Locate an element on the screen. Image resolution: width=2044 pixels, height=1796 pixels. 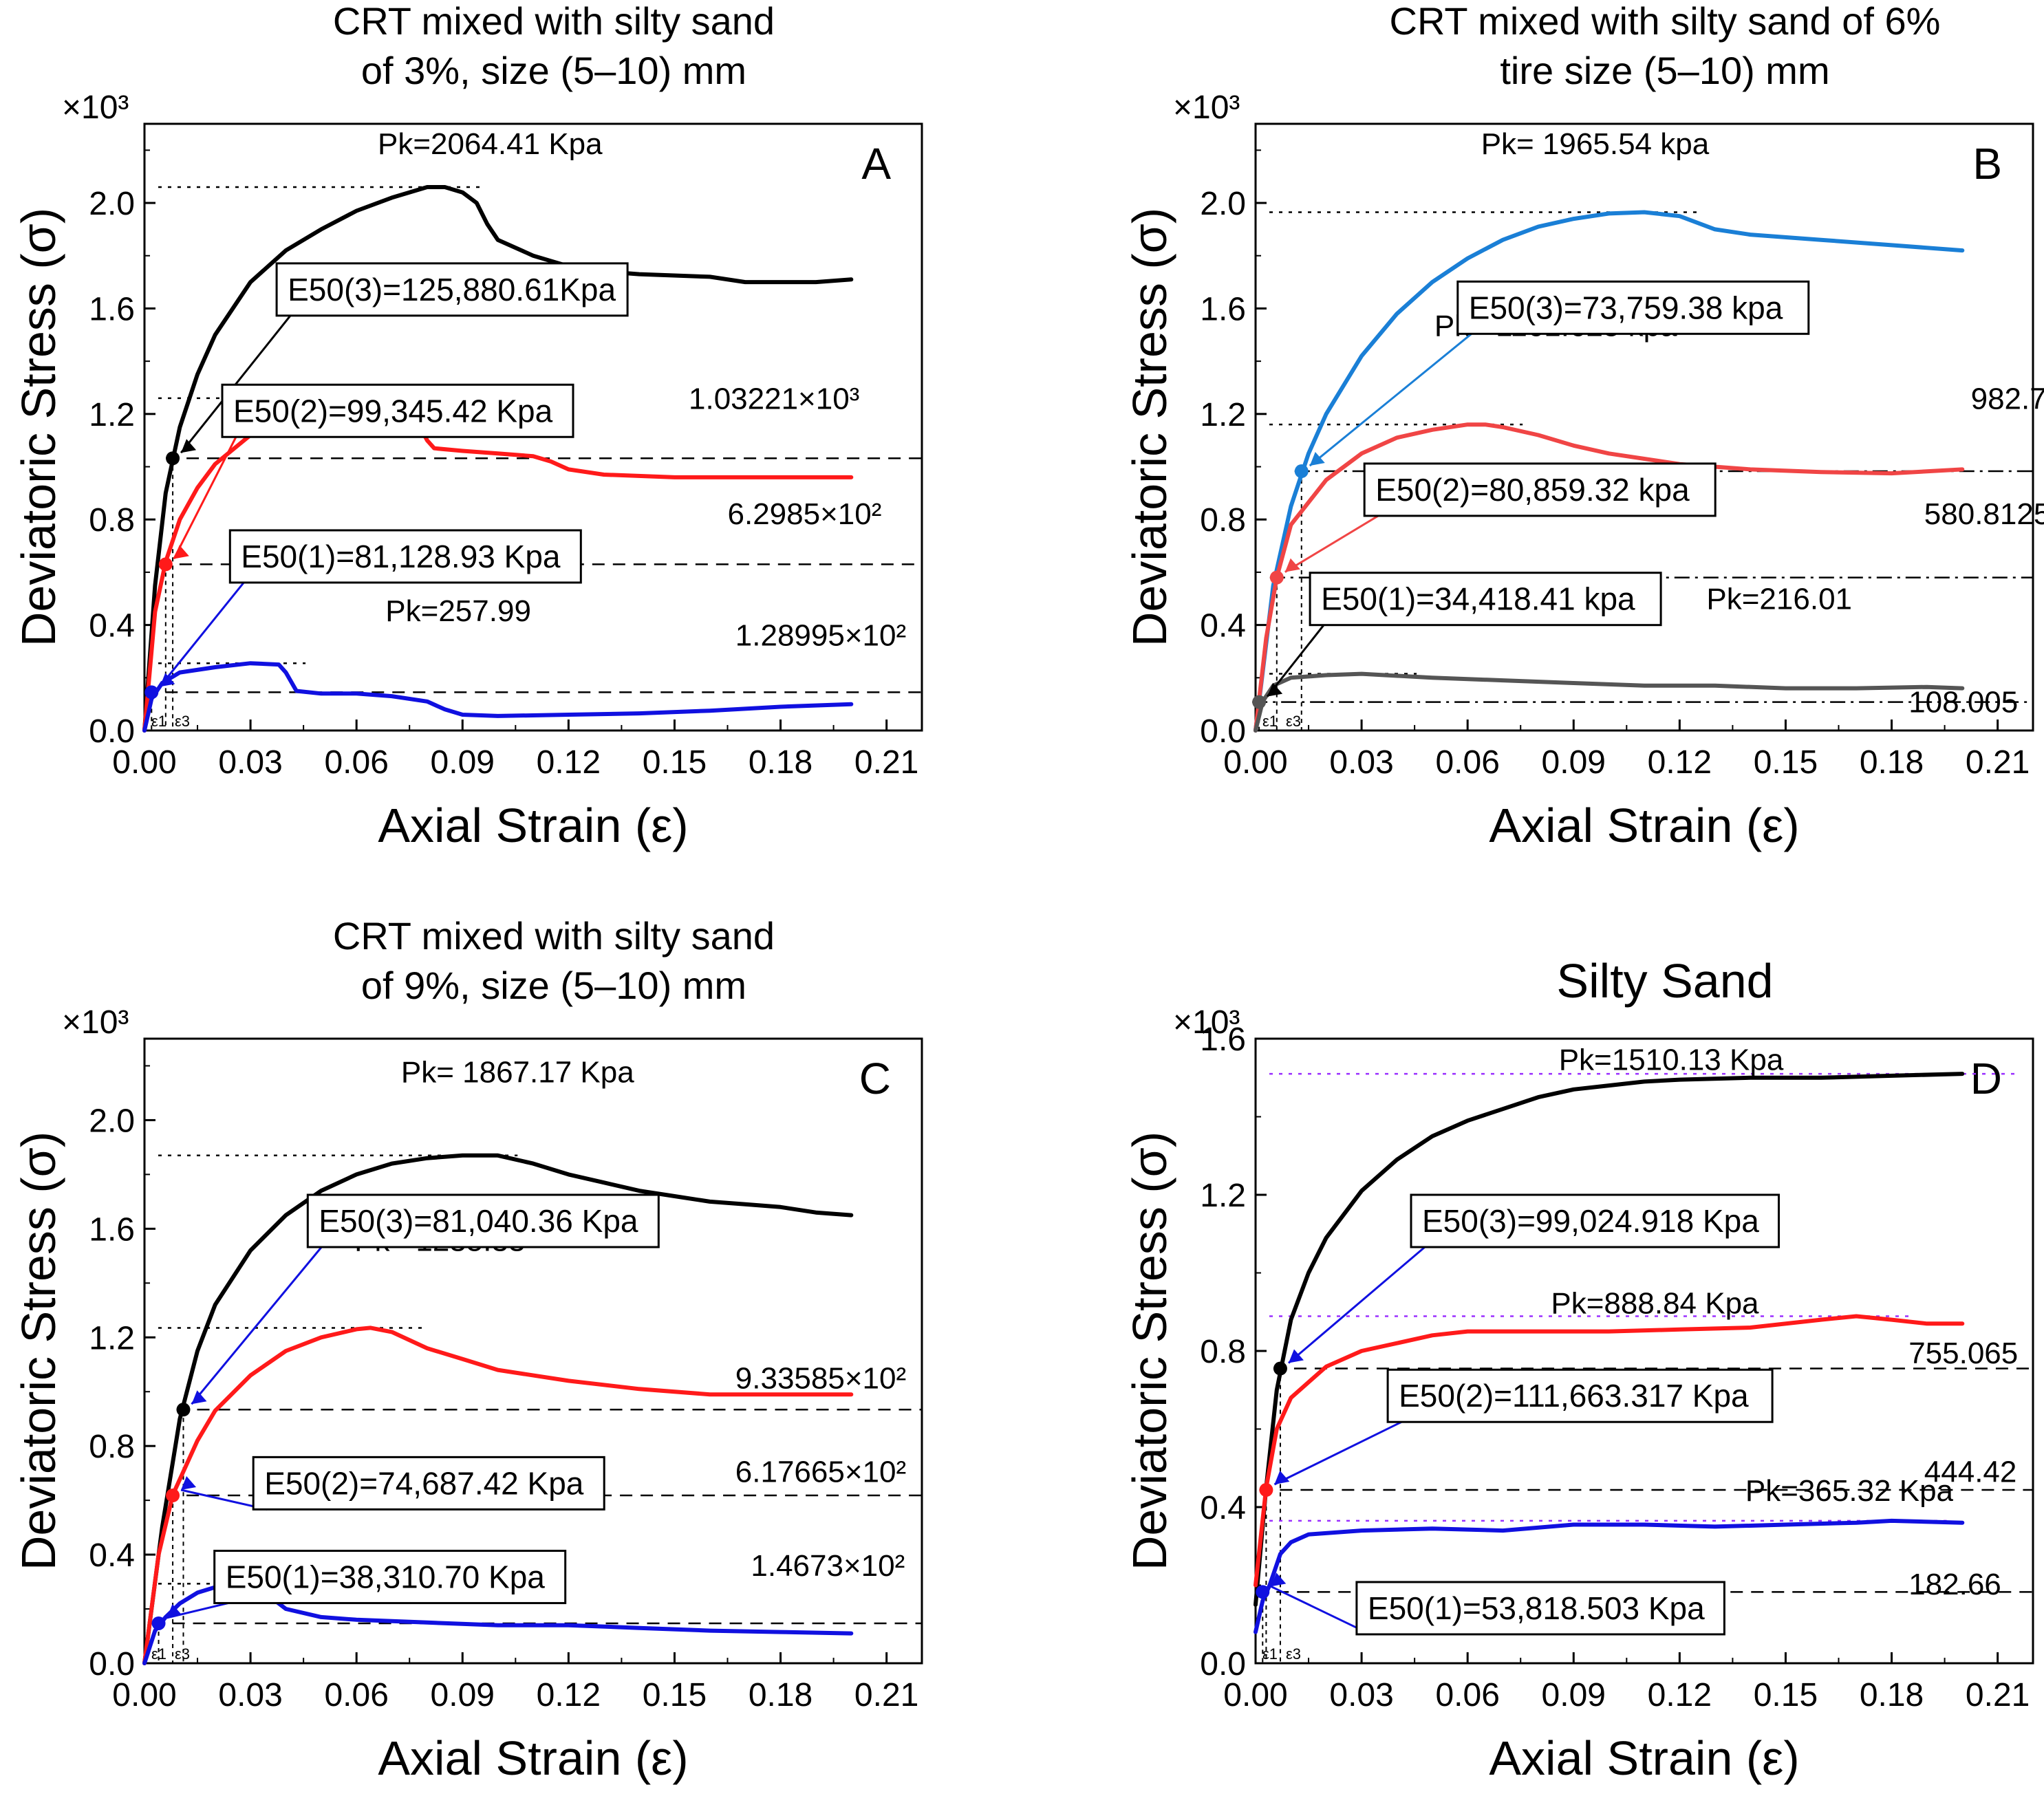
plot-frame is located at coordinates (1644, 427).